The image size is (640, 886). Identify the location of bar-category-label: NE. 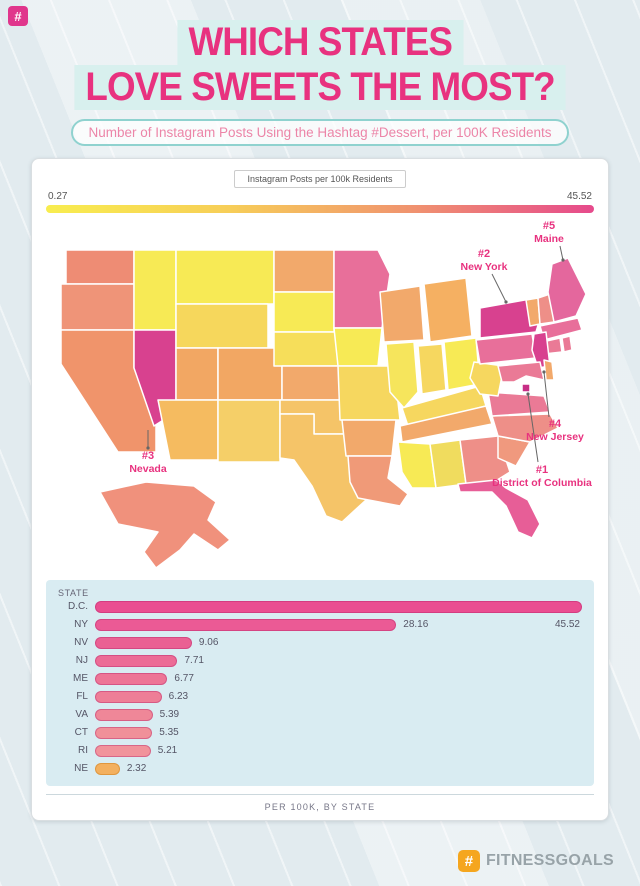
(81, 769).